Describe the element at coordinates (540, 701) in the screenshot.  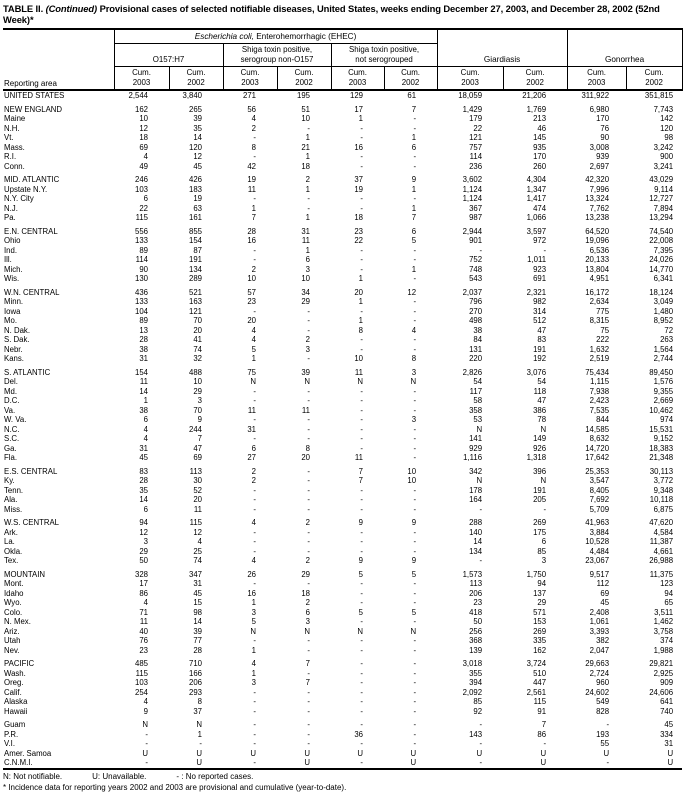
I see `value-cell: 115` at that location.